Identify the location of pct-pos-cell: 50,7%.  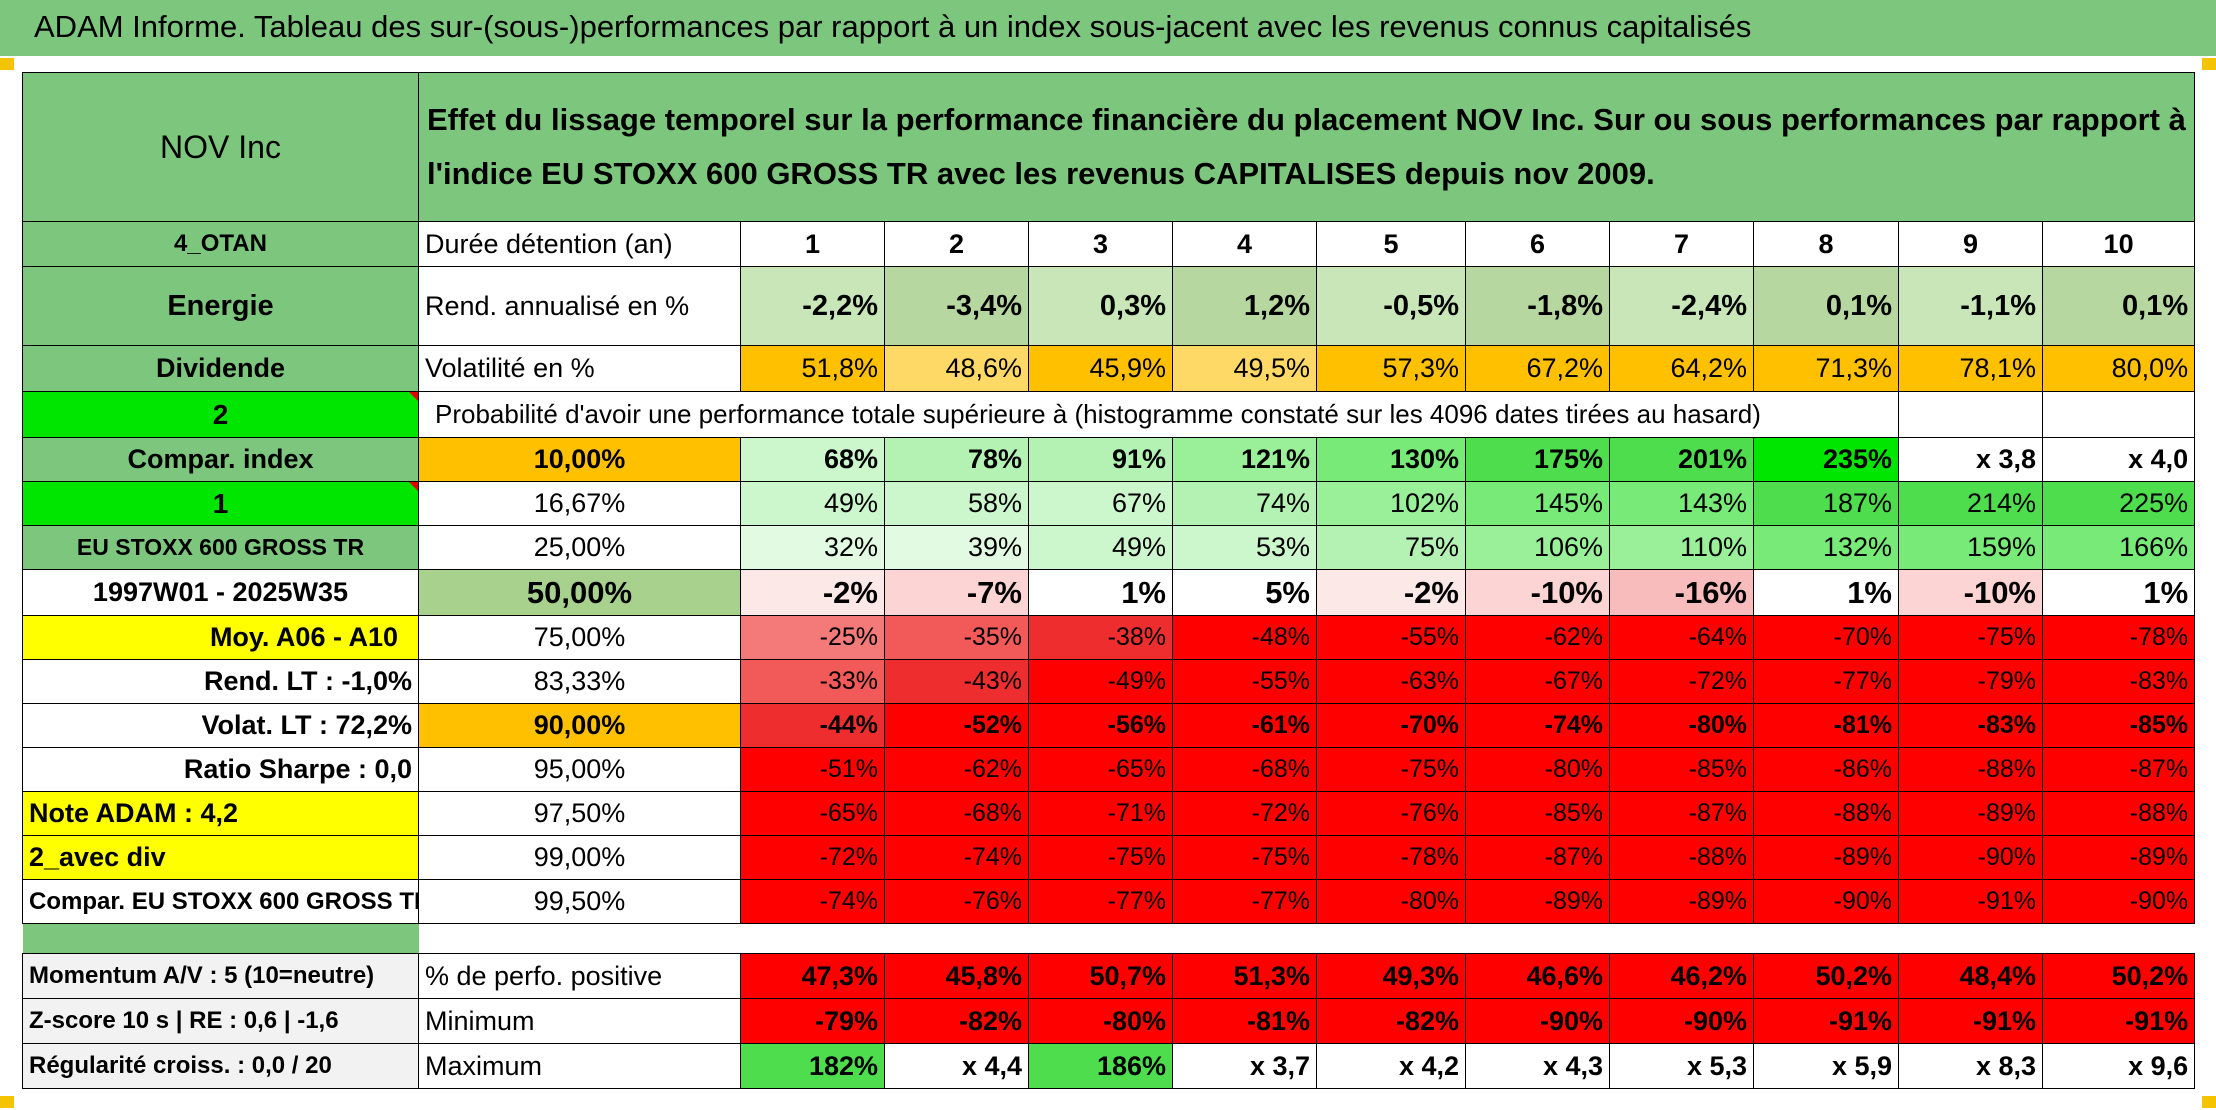
(1100, 976).